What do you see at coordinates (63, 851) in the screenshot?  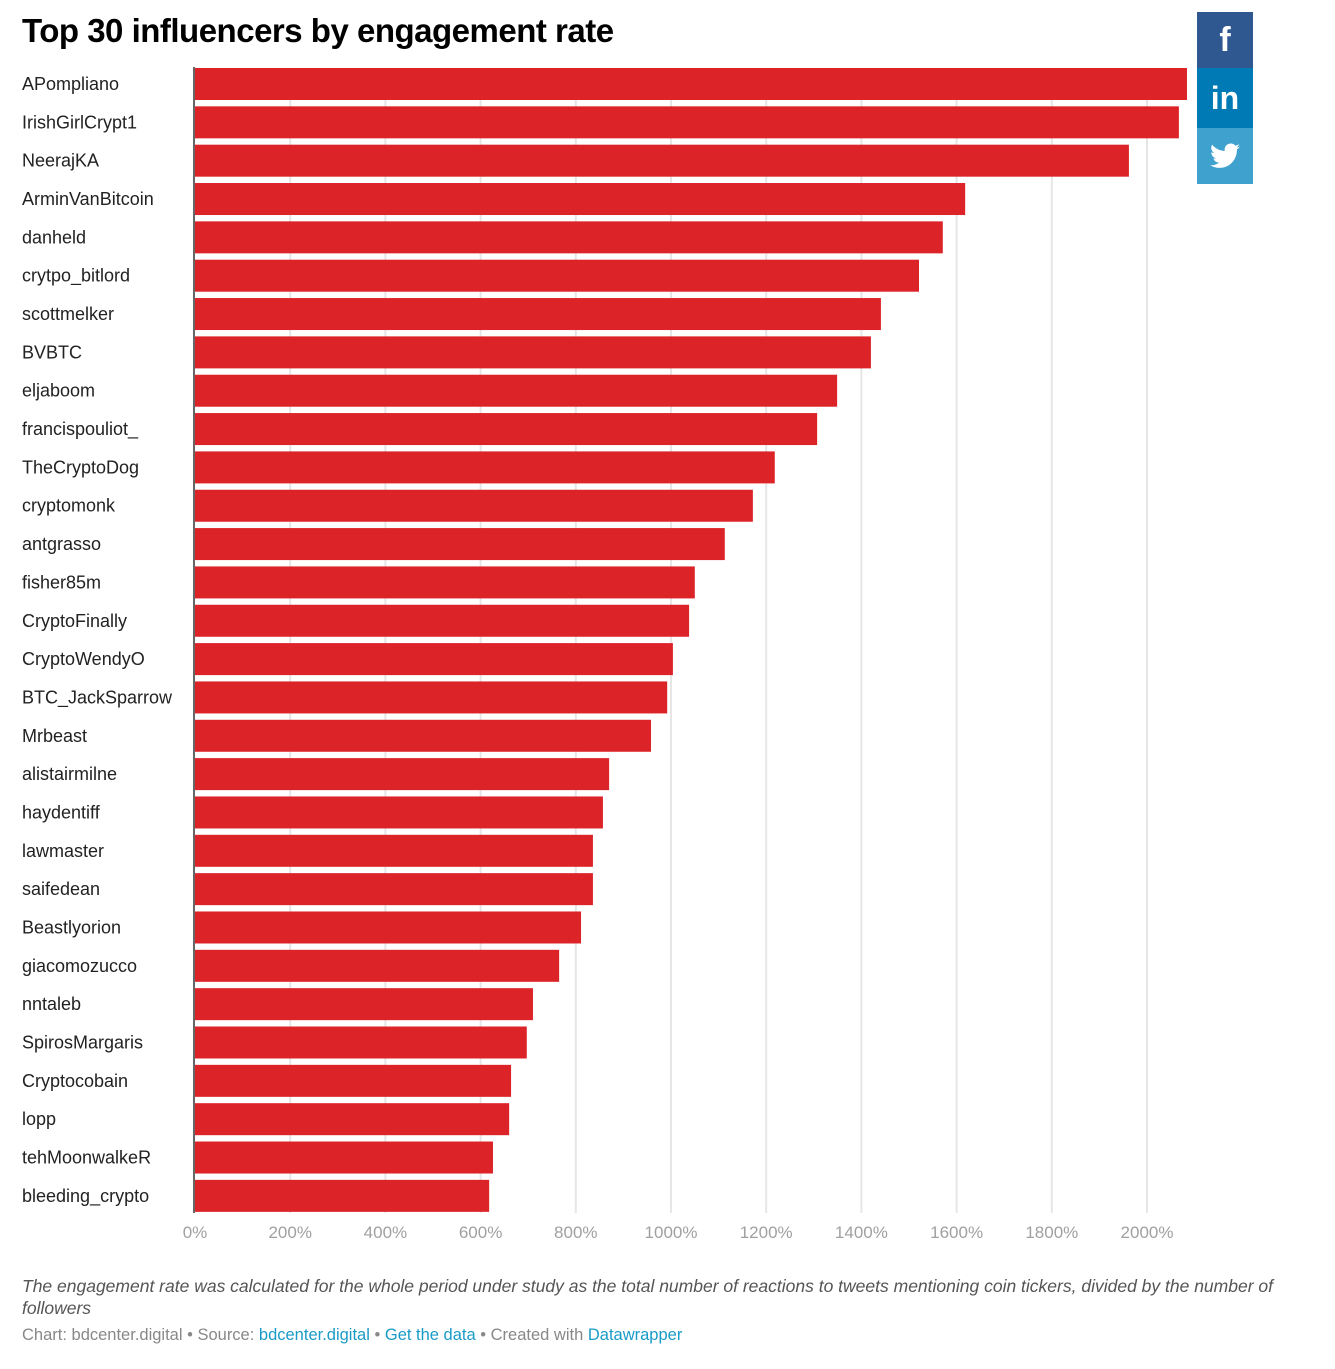 I see `category-label: lawmaster` at bounding box center [63, 851].